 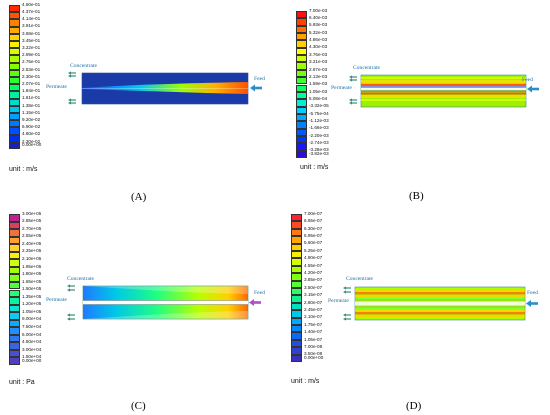 I want to click on feed-label-a: Feed, so click(x=259, y=79).